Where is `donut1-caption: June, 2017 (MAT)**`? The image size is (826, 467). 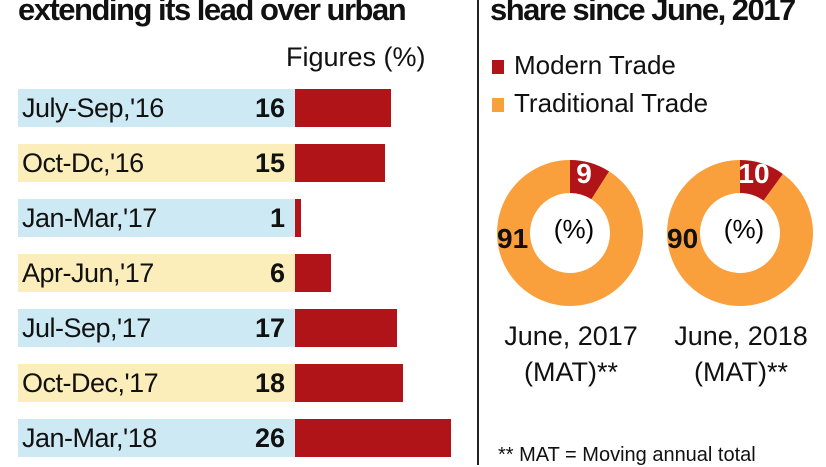 donut1-caption: June, 2017 (MAT)** is located at coordinates (571, 354).